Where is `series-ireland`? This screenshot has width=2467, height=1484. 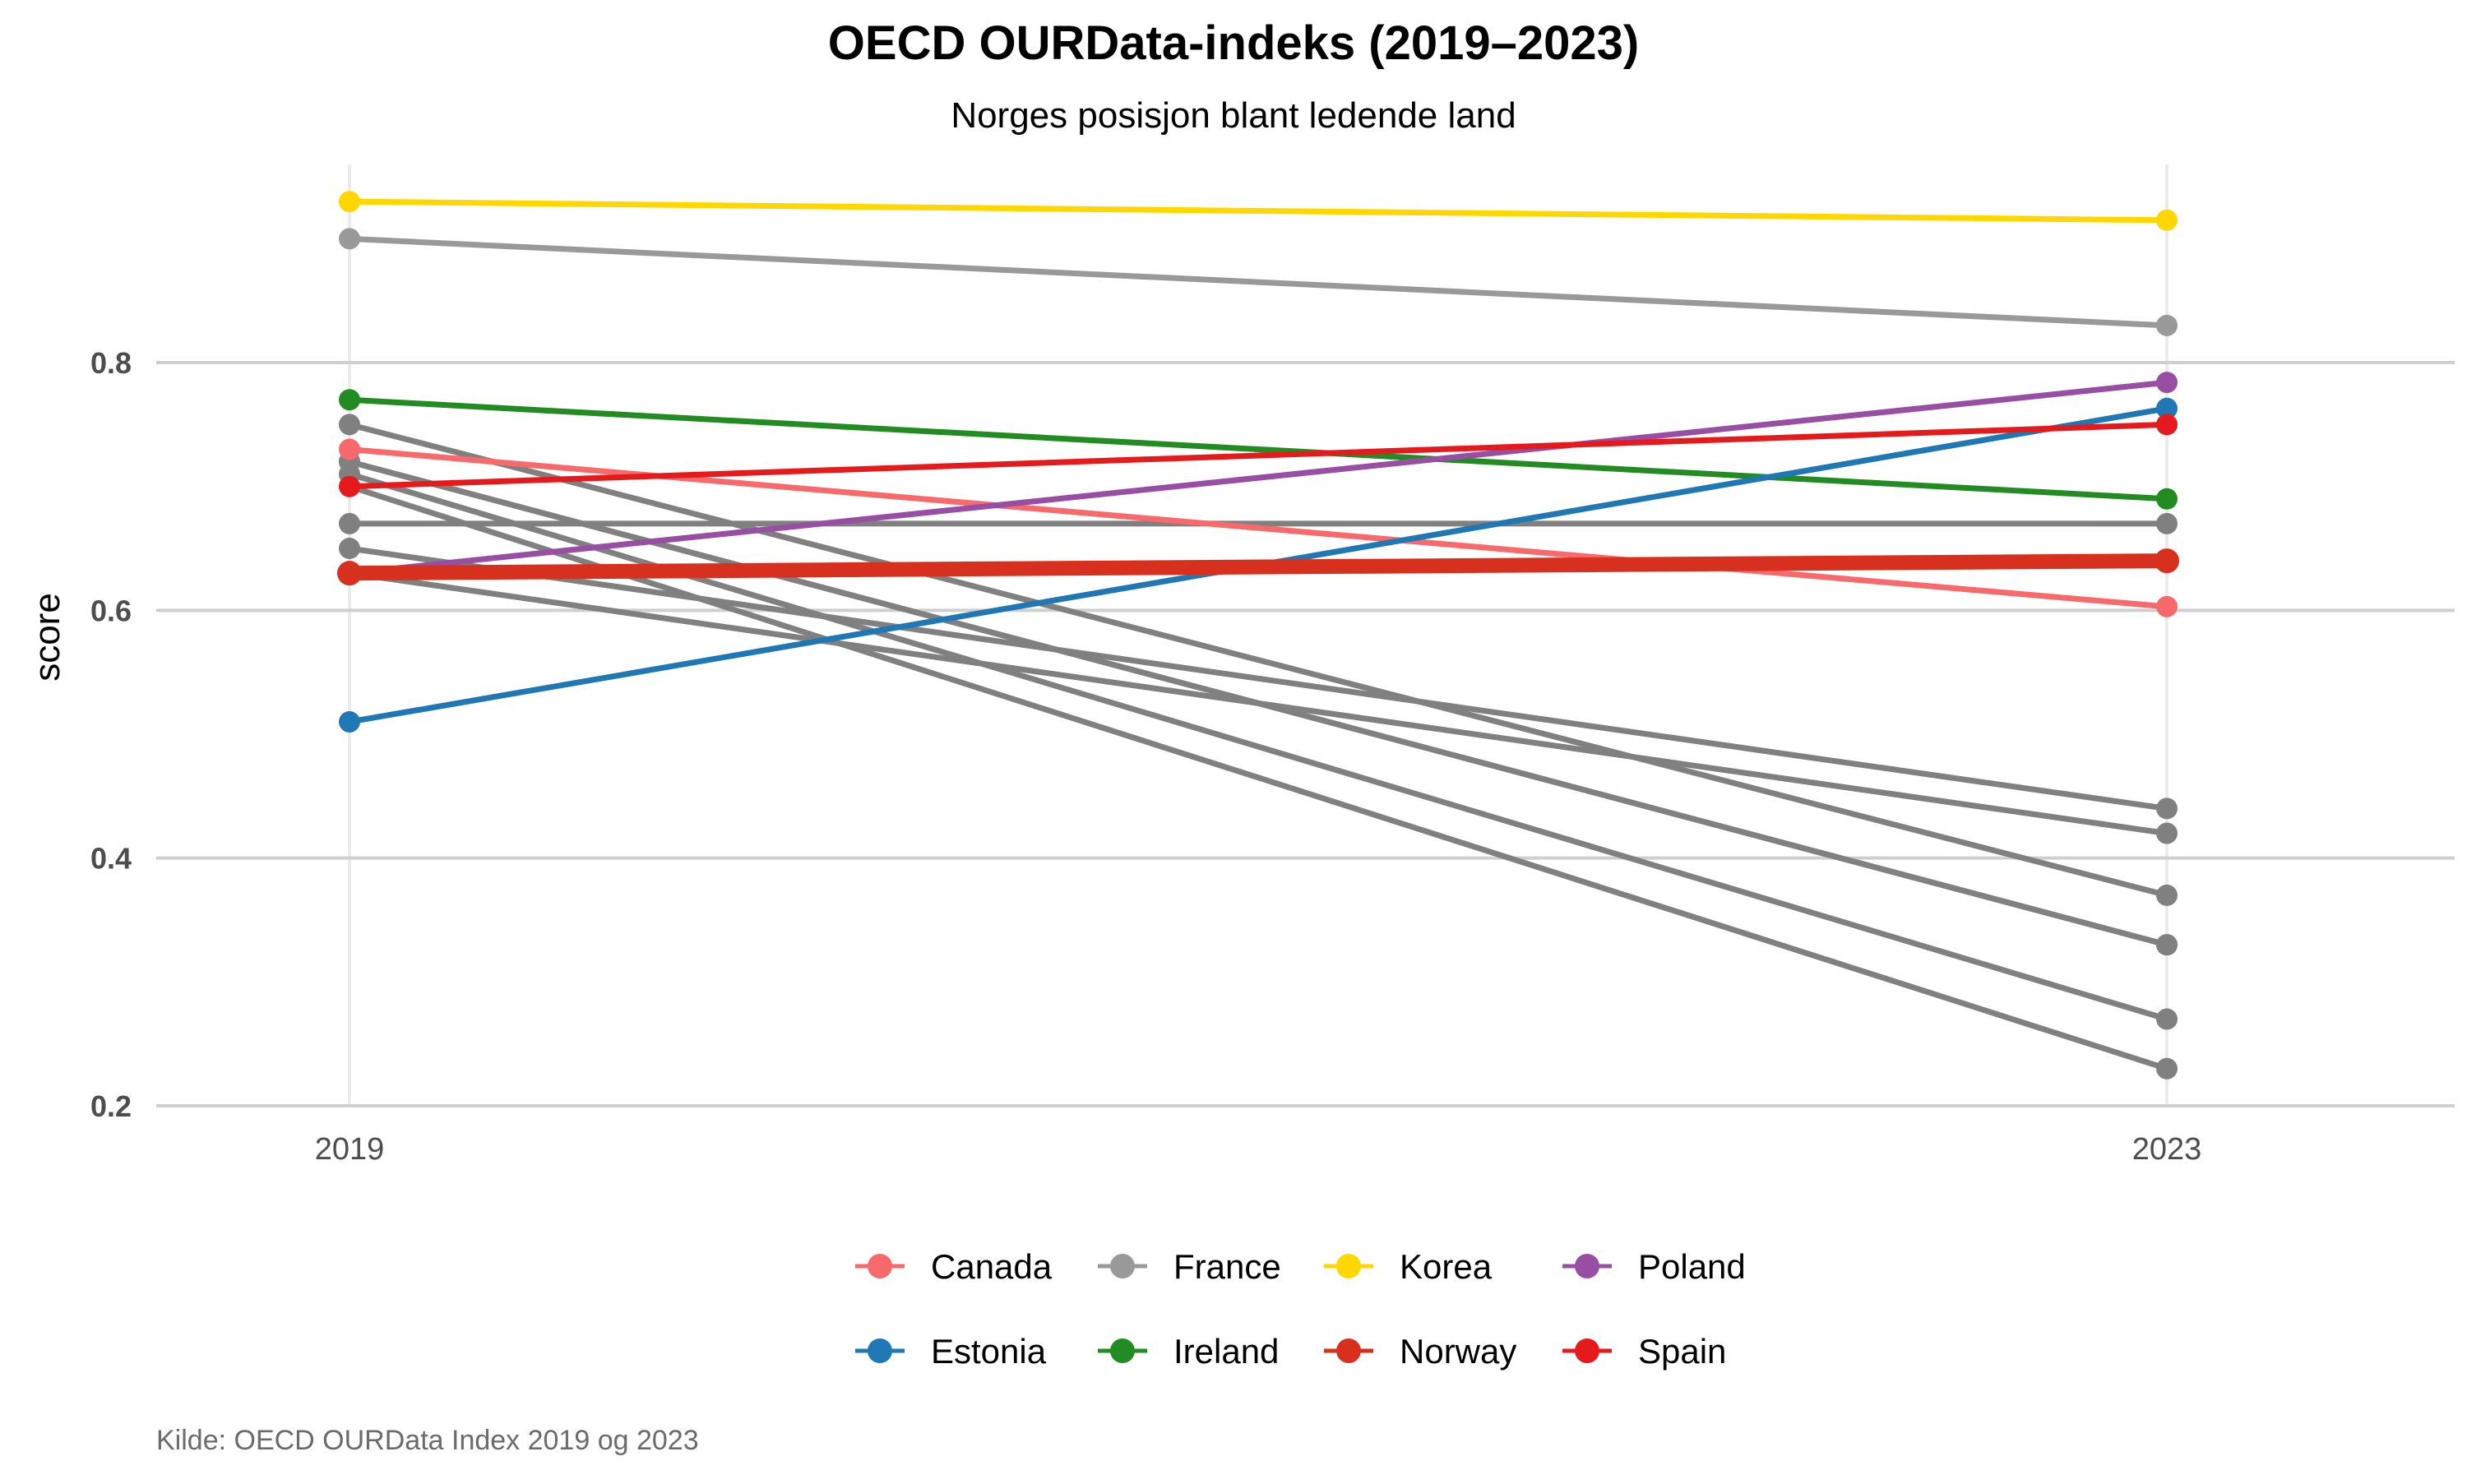
series-ireland is located at coordinates (1259, 449).